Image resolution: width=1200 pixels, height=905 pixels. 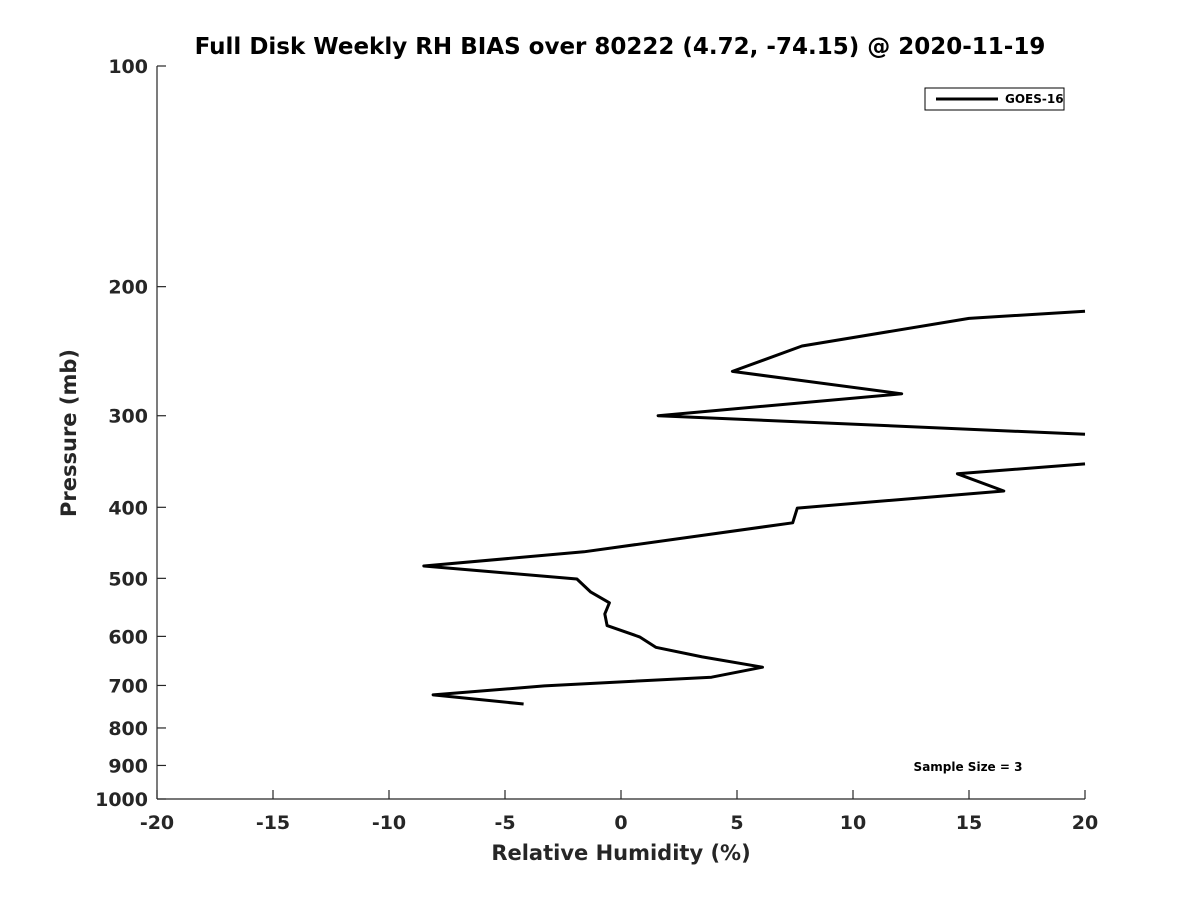 What do you see at coordinates (128, 508) in the screenshot?
I see `y-tick-label: 400` at bounding box center [128, 508].